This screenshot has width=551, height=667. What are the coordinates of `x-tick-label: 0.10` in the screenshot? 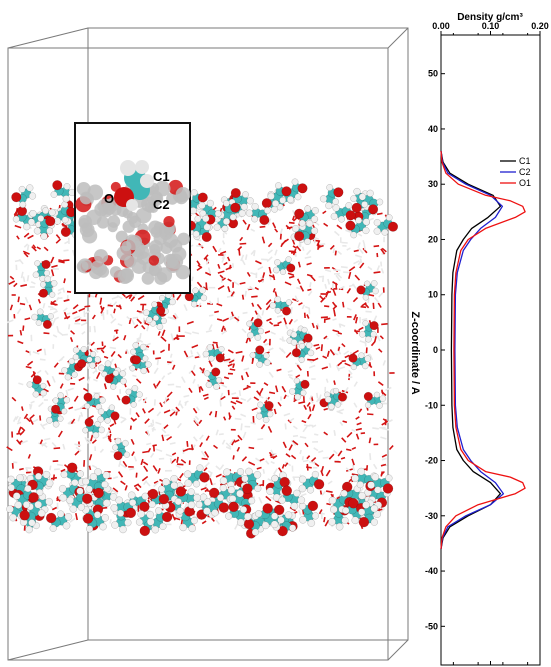 It's located at (491, 26).